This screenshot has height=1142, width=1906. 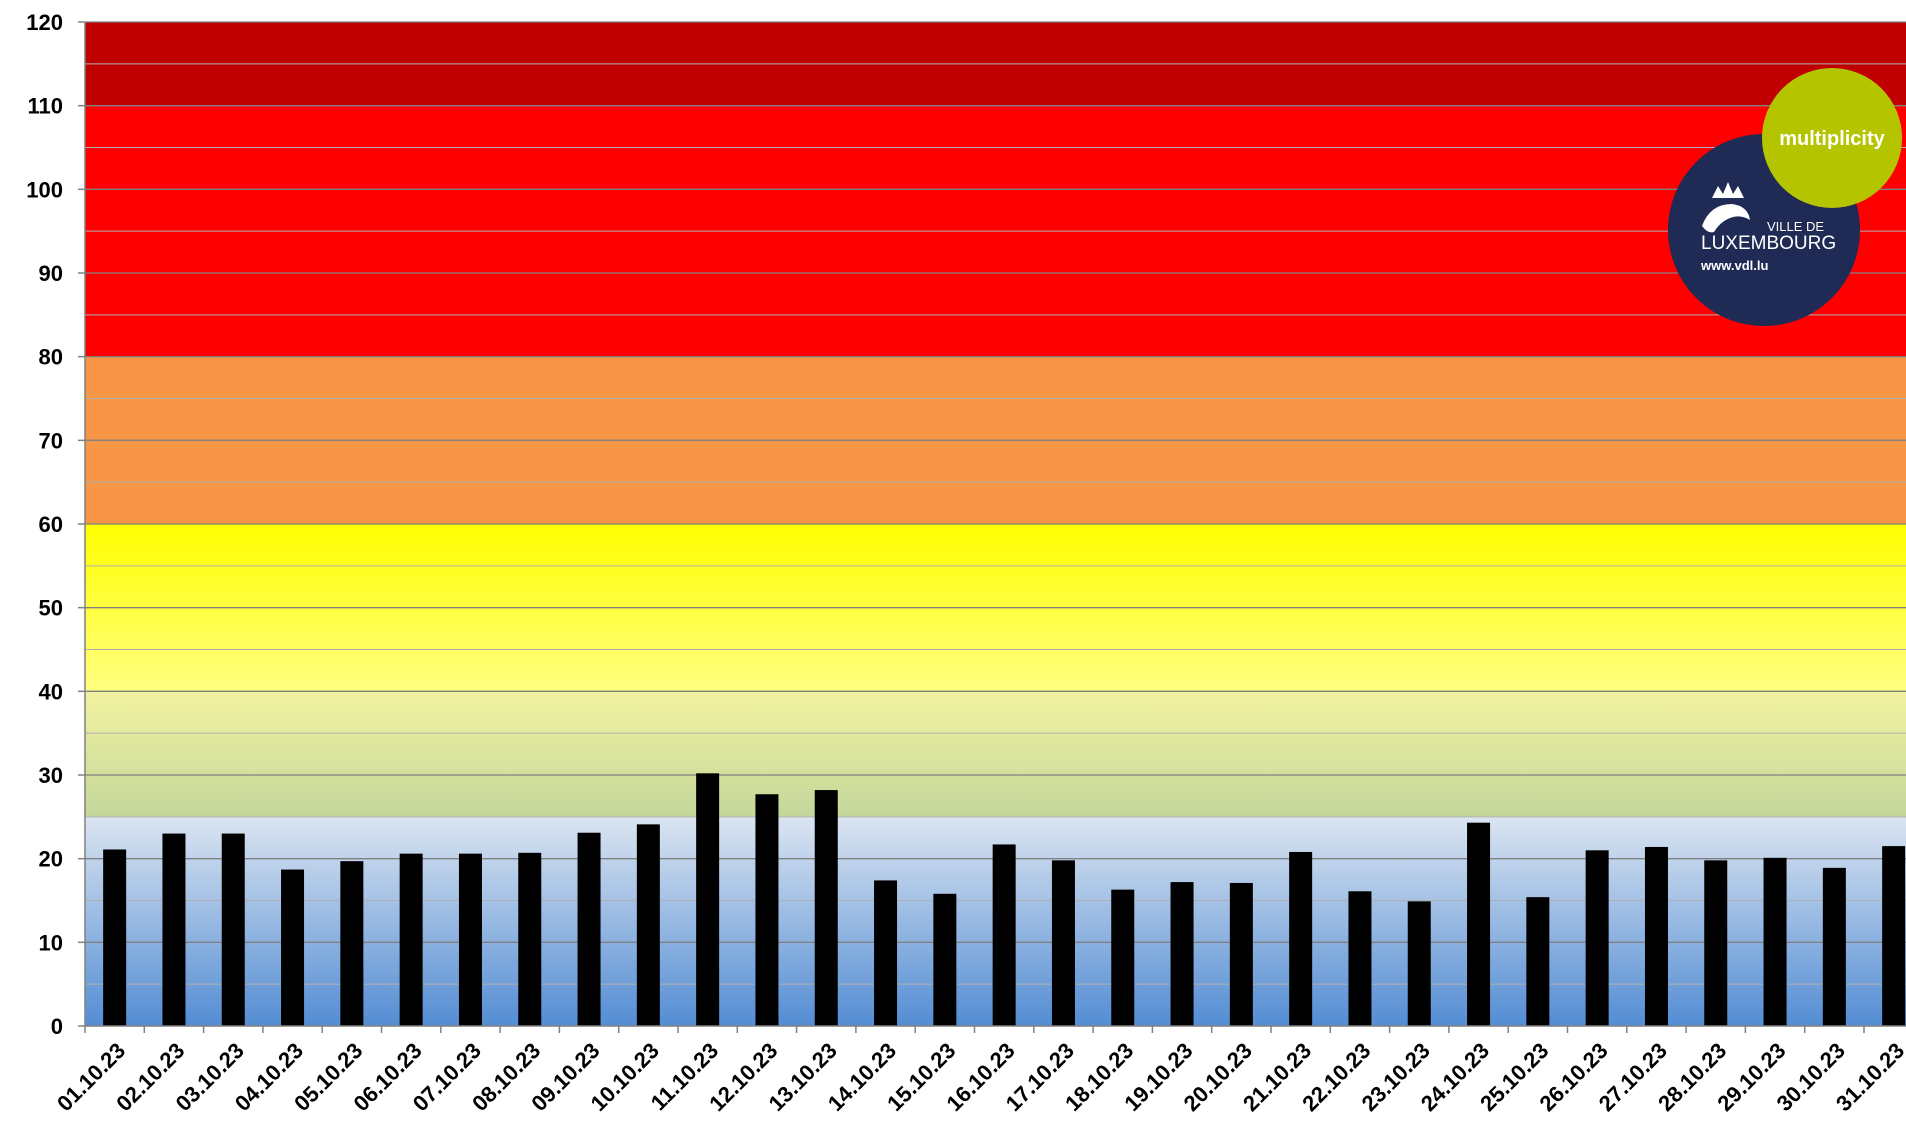 What do you see at coordinates (886, 953) in the screenshot?
I see `bar-14.10.23` at bounding box center [886, 953].